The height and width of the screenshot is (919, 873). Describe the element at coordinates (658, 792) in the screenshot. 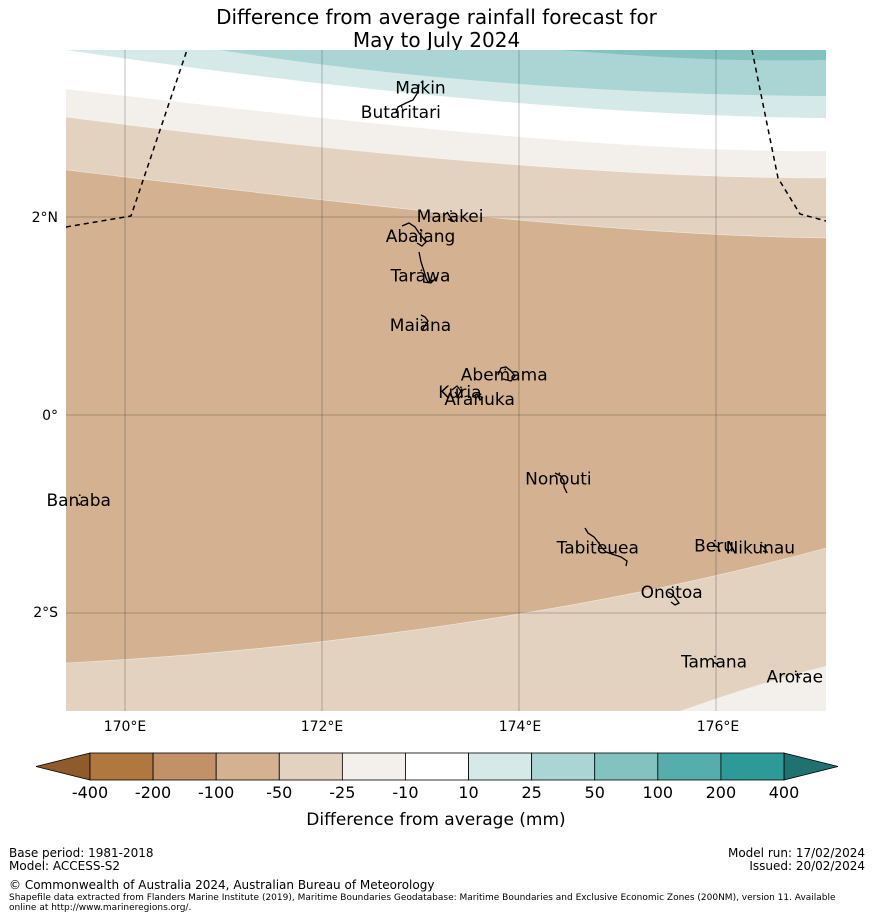

I see `colorbar-tick-label: 100` at that location.